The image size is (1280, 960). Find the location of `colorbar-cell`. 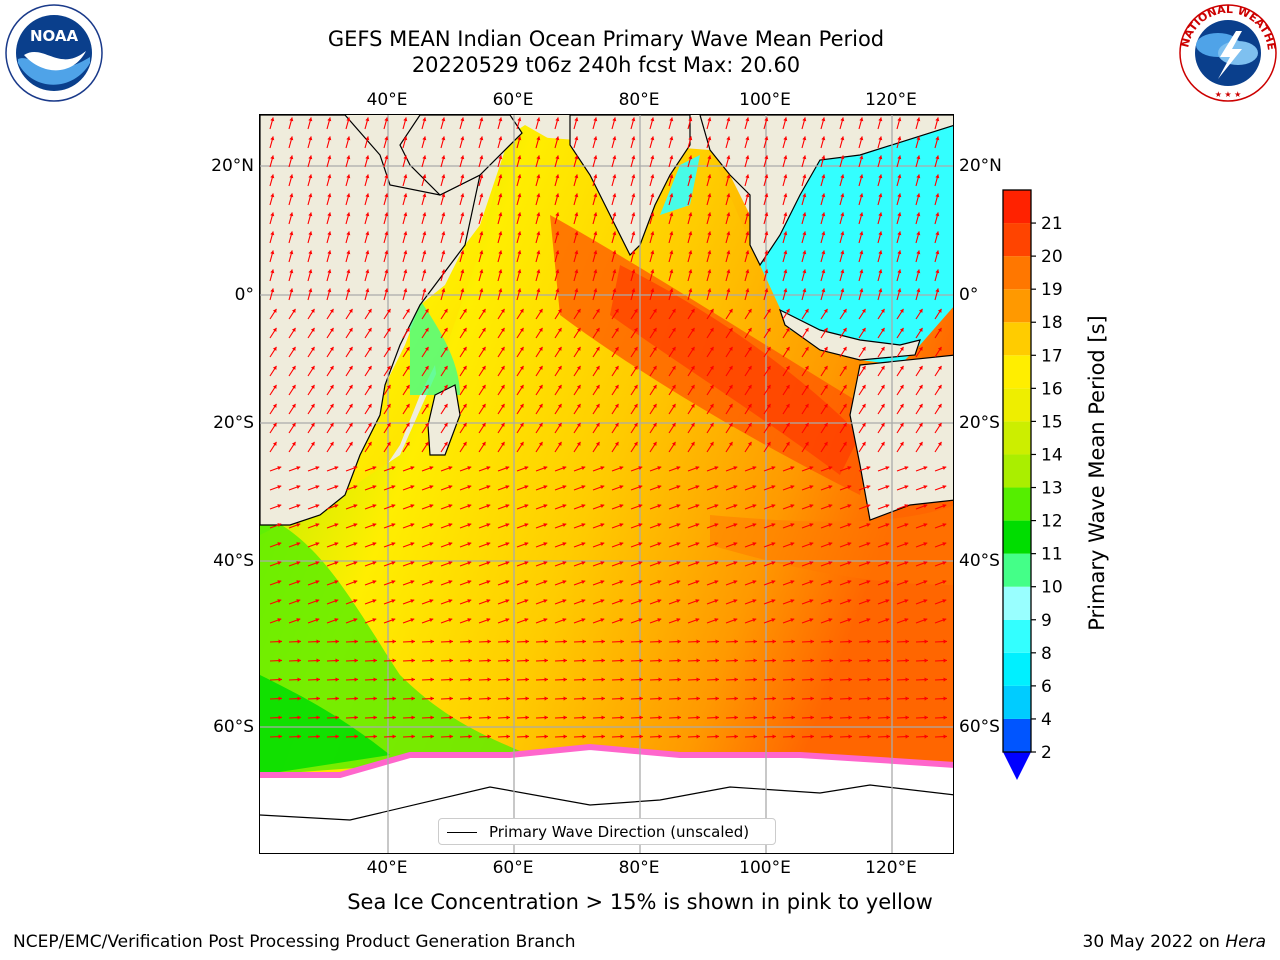

colorbar-cell is located at coordinates (1017, 603).